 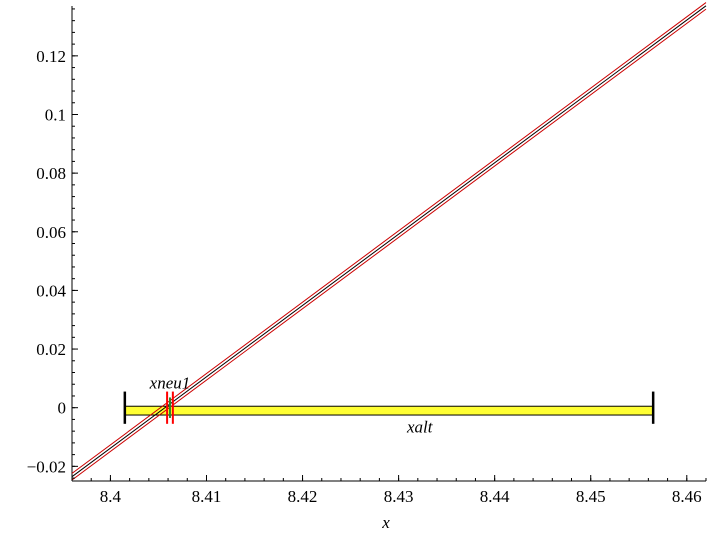 What do you see at coordinates (385, 522) in the screenshot?
I see `x-axis-label: x` at bounding box center [385, 522].